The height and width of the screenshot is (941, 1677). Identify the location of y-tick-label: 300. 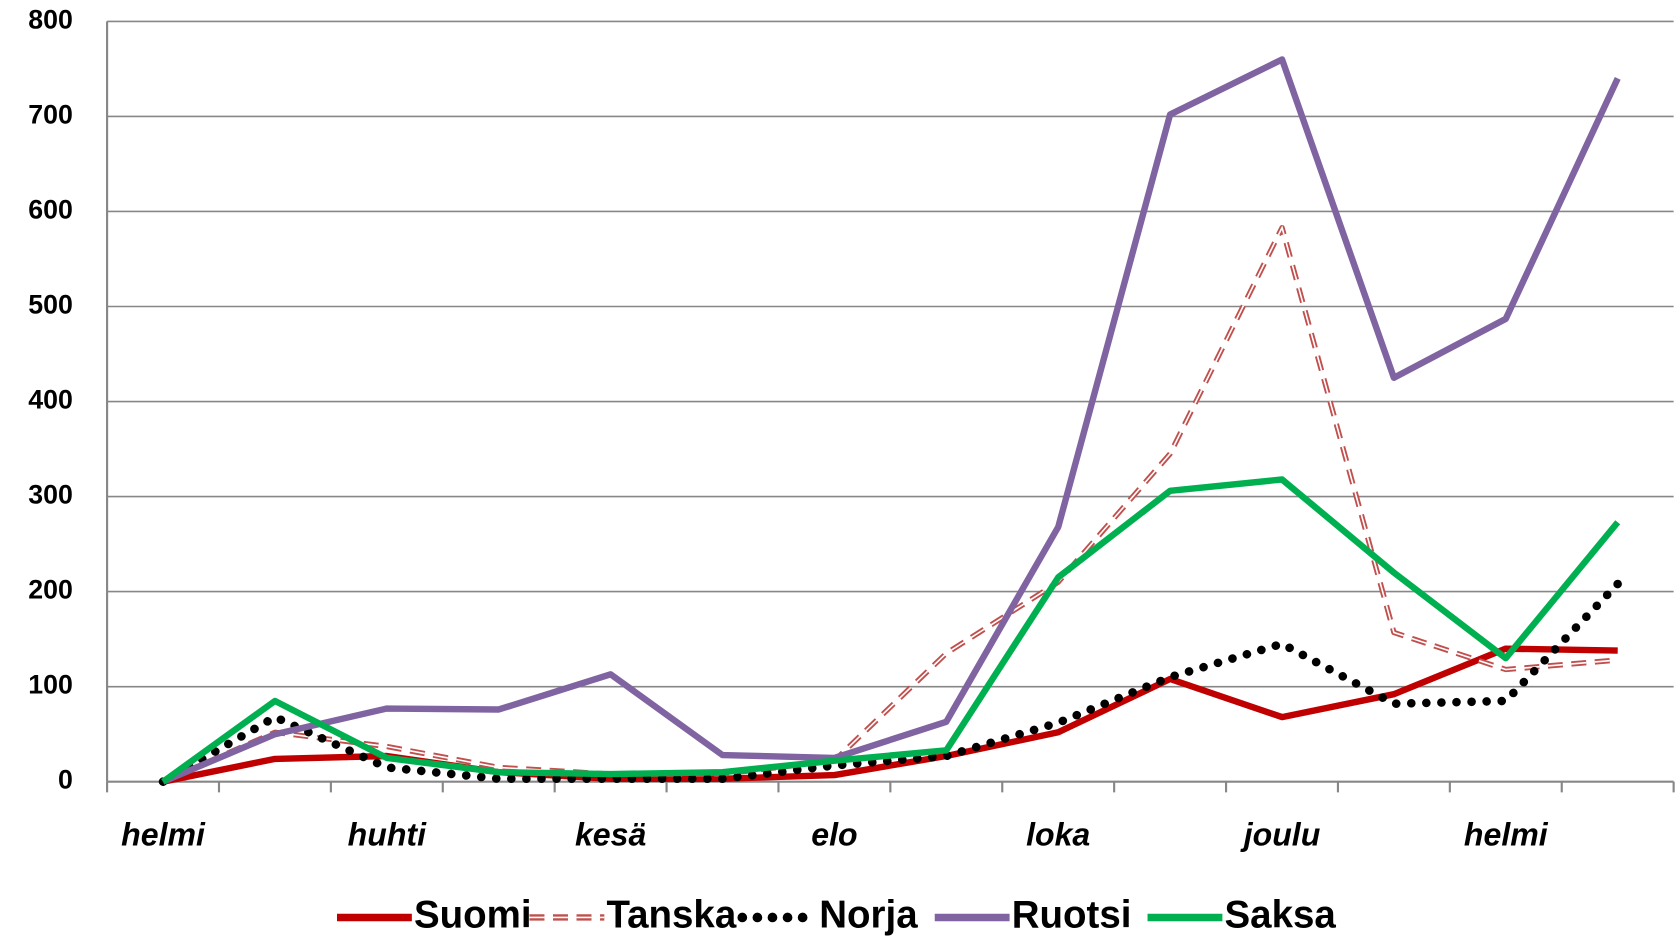
(50, 495).